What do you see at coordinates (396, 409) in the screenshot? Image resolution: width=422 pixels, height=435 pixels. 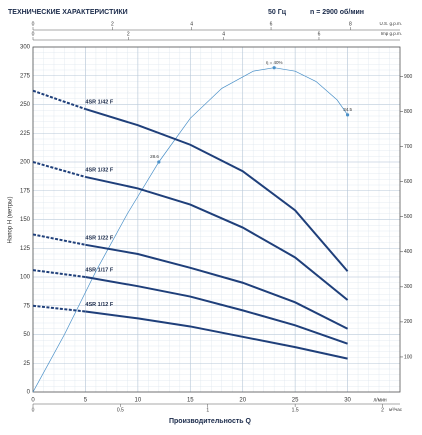 I see `axis-title: м³/час` at bounding box center [396, 409].